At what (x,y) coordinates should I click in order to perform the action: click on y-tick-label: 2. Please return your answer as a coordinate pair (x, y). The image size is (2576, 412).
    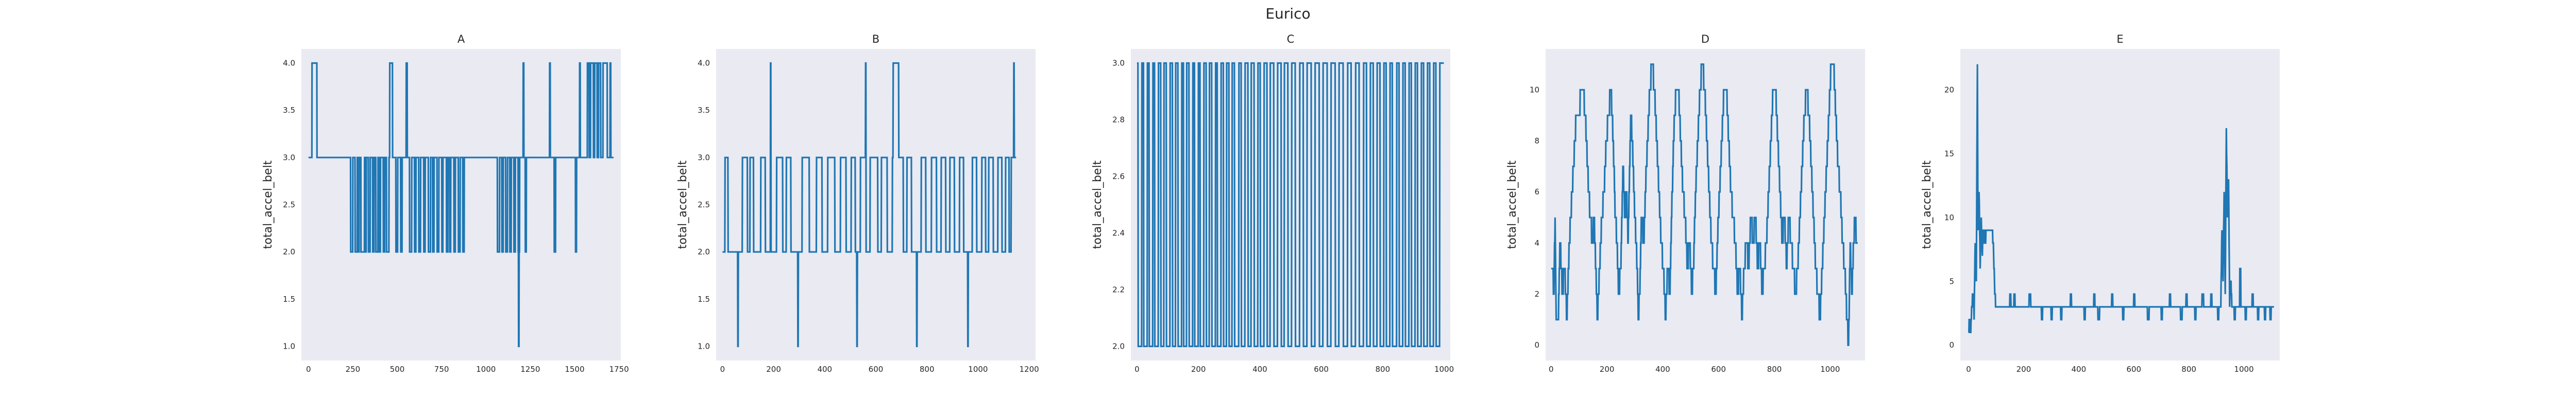
    Looking at the image, I should click on (1536, 294).